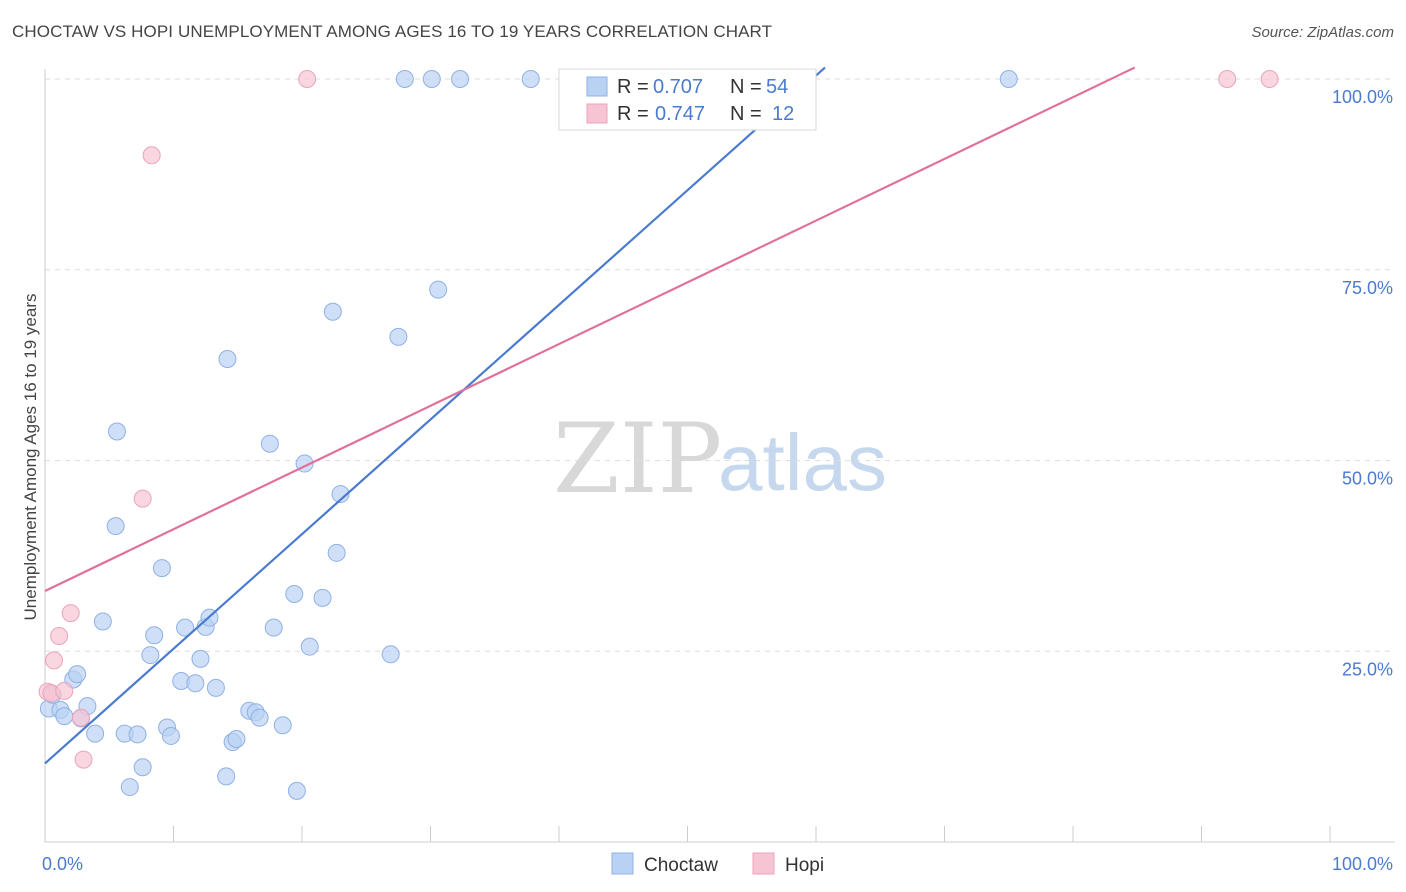 The height and width of the screenshot is (892, 1406). I want to click on choctaw-legend-swatch, so click(597, 86).